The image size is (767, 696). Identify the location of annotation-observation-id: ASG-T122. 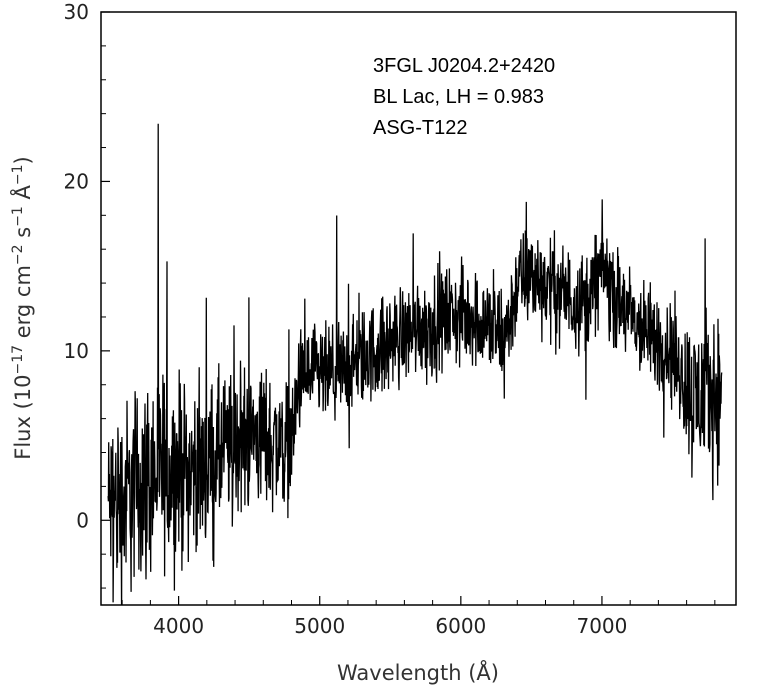
(420, 128).